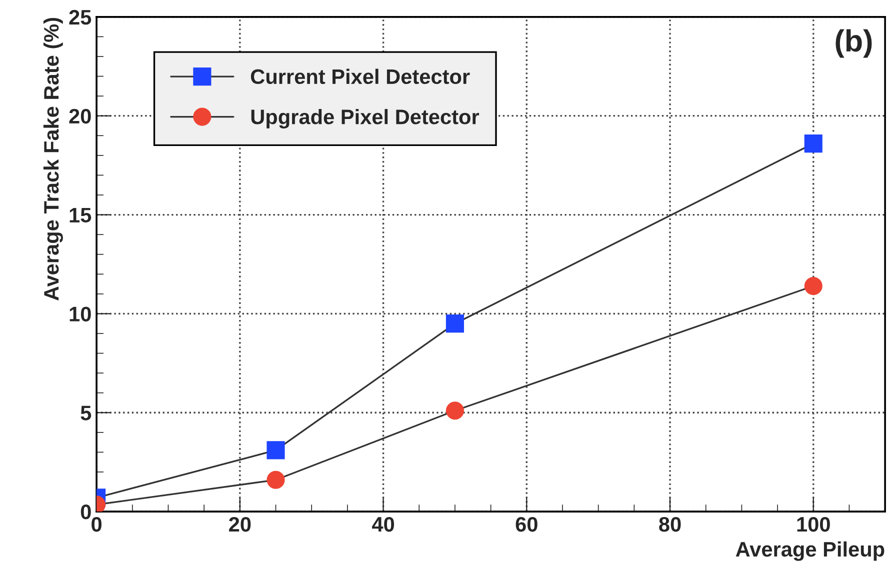 This screenshot has height=564, width=894. Describe the element at coordinates (97, 524) in the screenshot. I see `x-tick-label: 0` at that location.